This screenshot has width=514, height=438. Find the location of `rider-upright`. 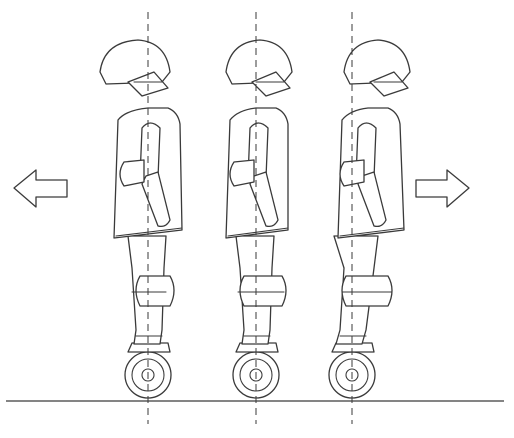

rider-upright is located at coordinates (259, 218).